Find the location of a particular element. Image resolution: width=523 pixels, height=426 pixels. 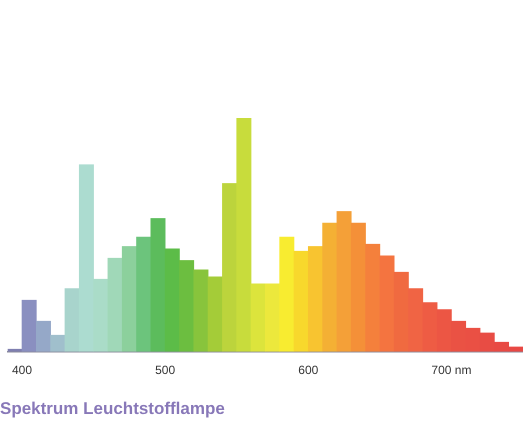

x-tick-label: 500 is located at coordinates (165, 370).